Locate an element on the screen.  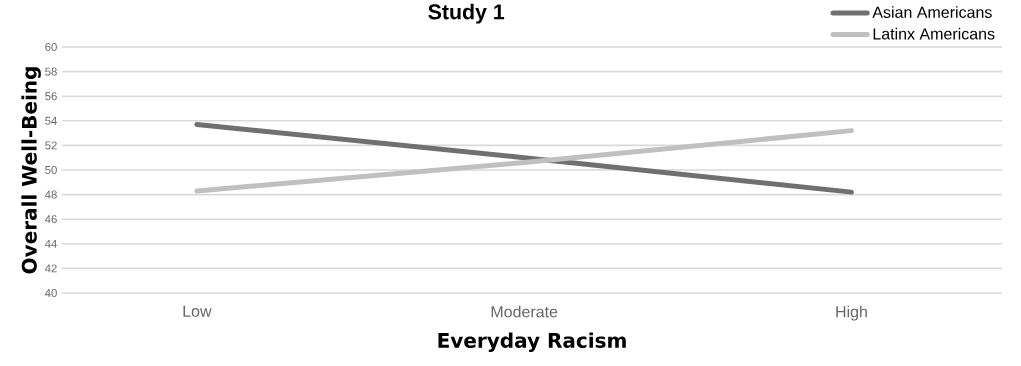
y-tick-label: 56 is located at coordinates (51, 96).